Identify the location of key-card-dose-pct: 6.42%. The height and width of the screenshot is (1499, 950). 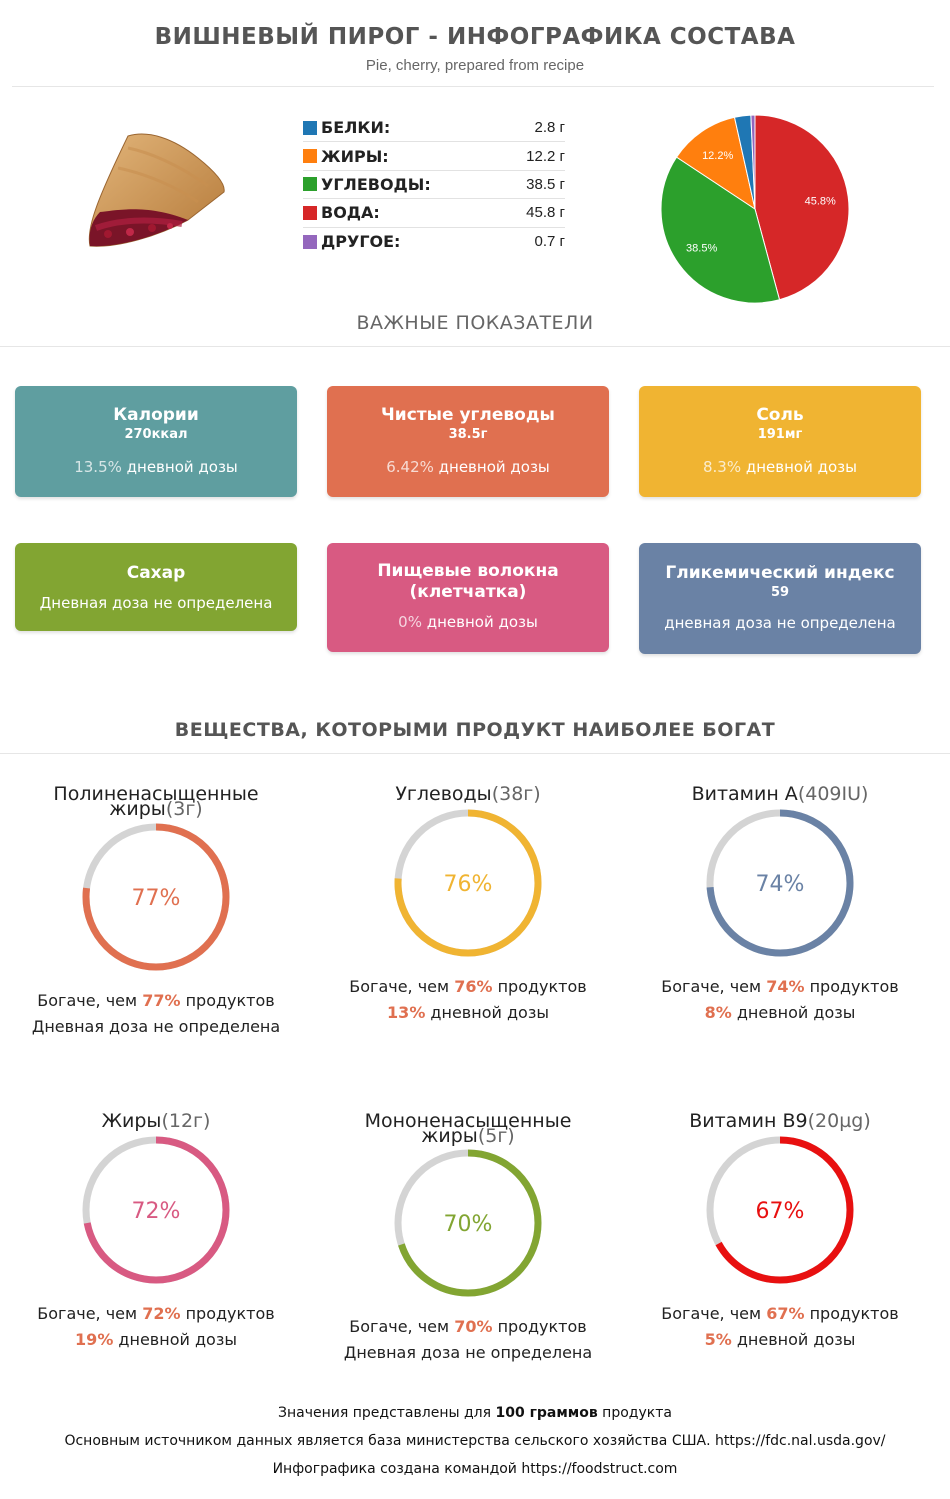
(410, 467).